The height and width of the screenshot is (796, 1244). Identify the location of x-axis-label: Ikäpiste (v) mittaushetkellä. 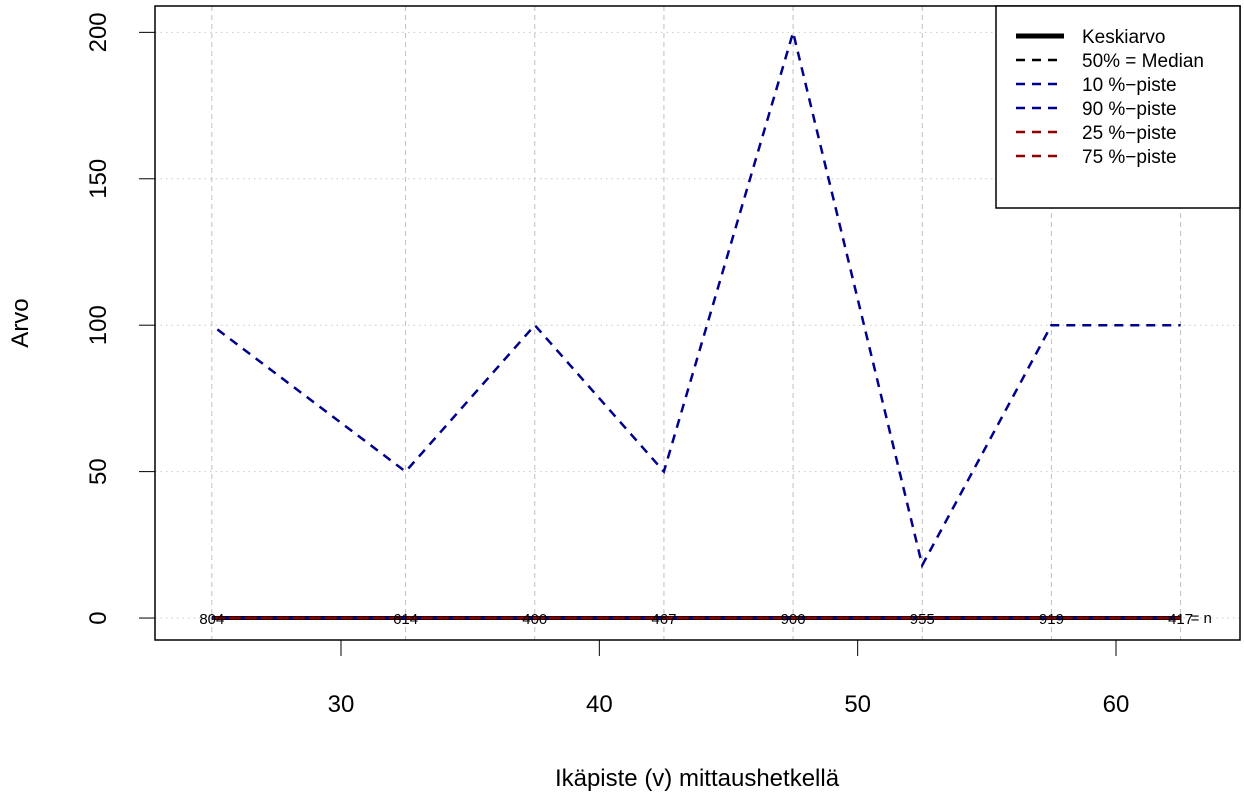
(697, 778).